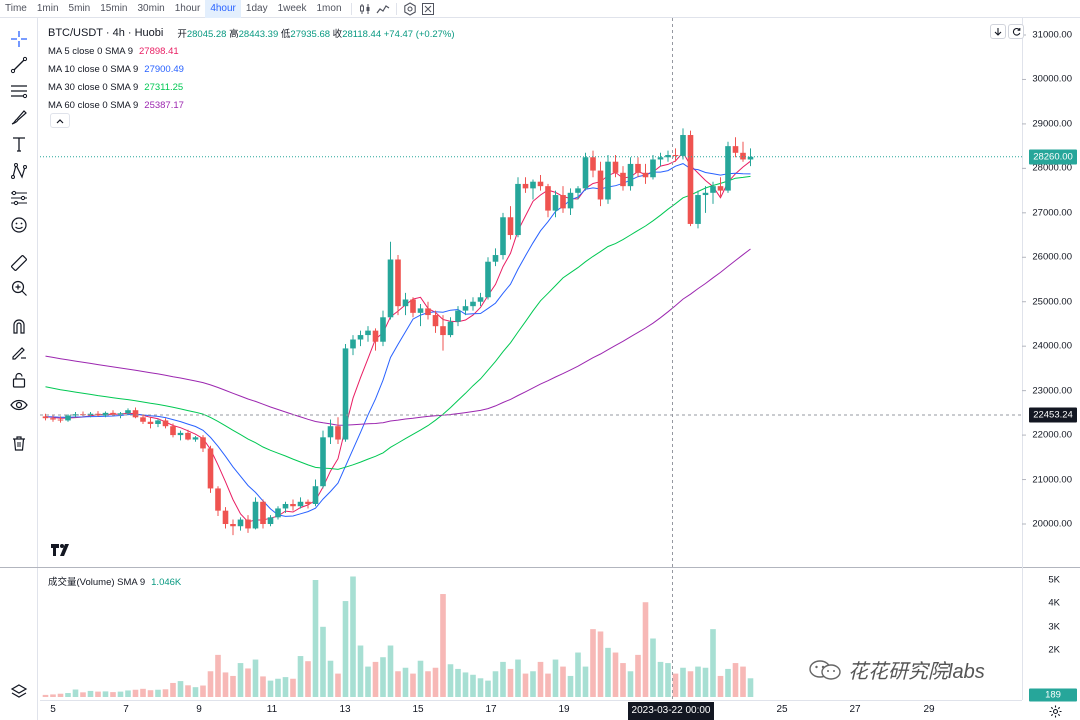  I want to click on price-tick: 31000.00, so click(1052, 35).